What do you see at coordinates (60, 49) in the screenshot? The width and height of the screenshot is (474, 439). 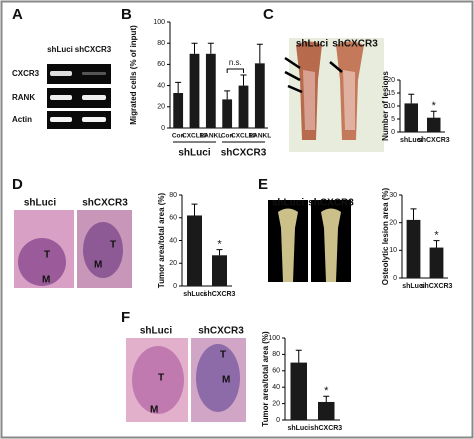 I see `gel-column-label: shLuci` at bounding box center [60, 49].